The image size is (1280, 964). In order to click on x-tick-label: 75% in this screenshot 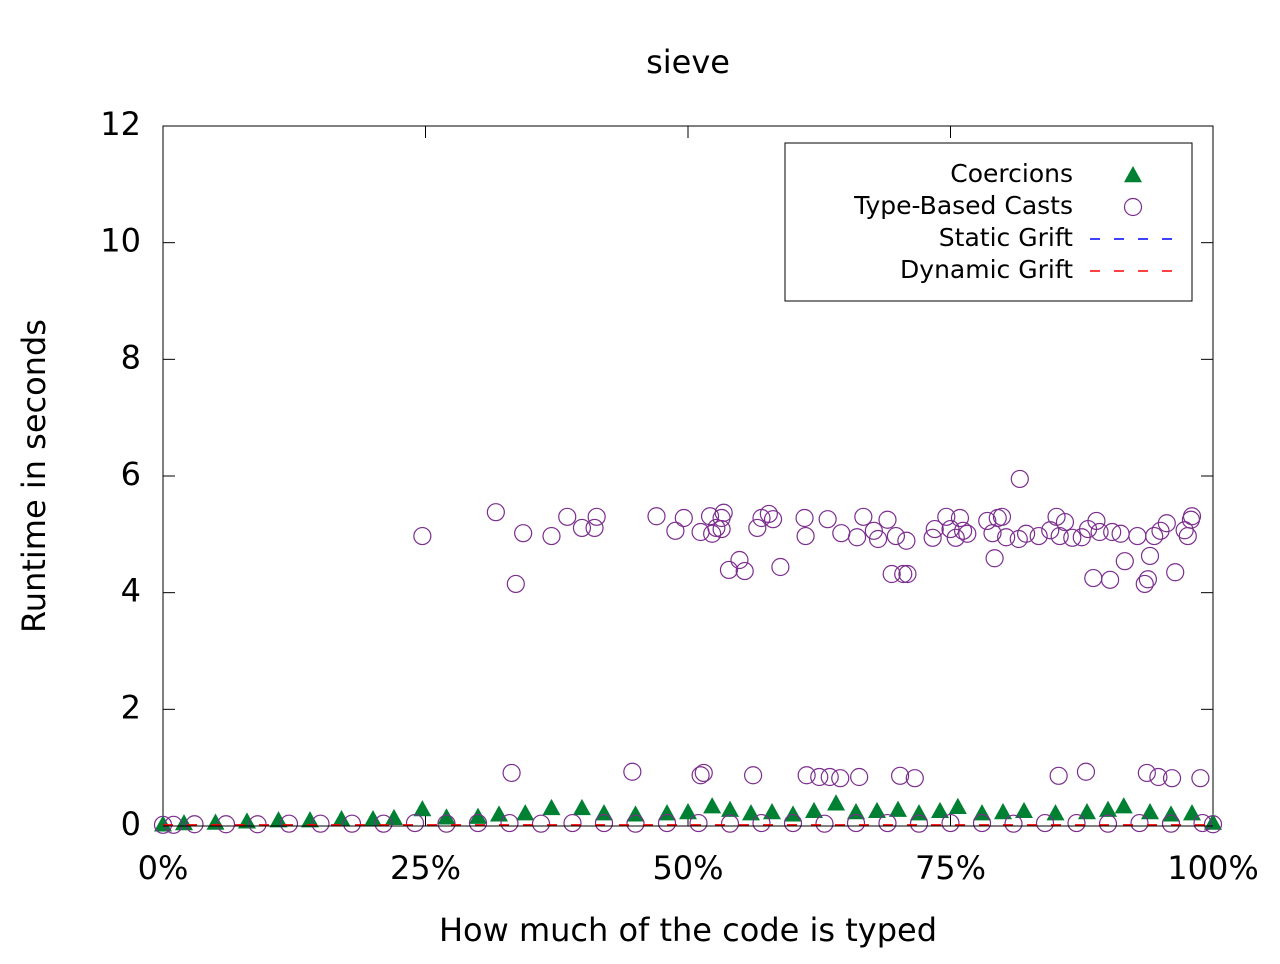, I will do `click(950, 868)`.